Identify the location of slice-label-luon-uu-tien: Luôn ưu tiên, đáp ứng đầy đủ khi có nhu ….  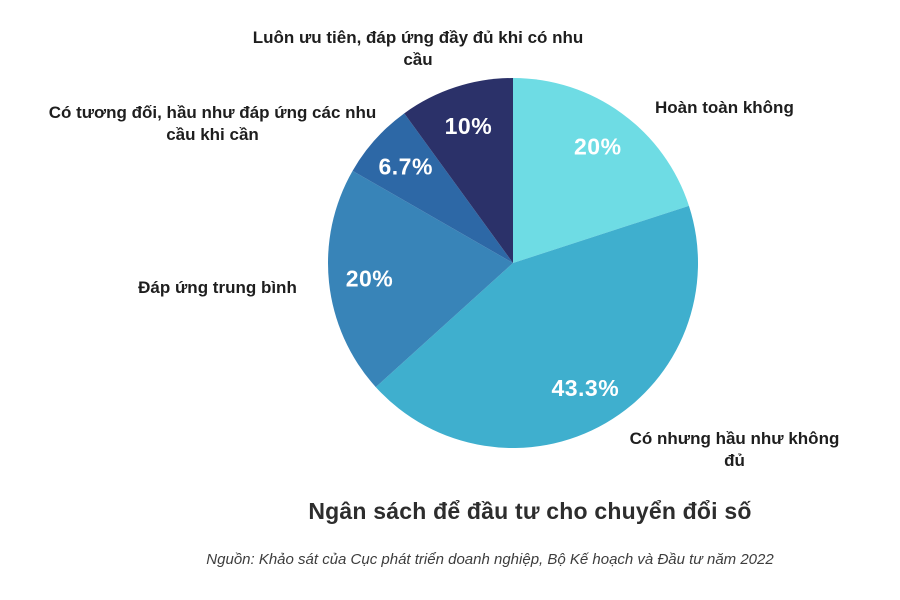
(418, 49).